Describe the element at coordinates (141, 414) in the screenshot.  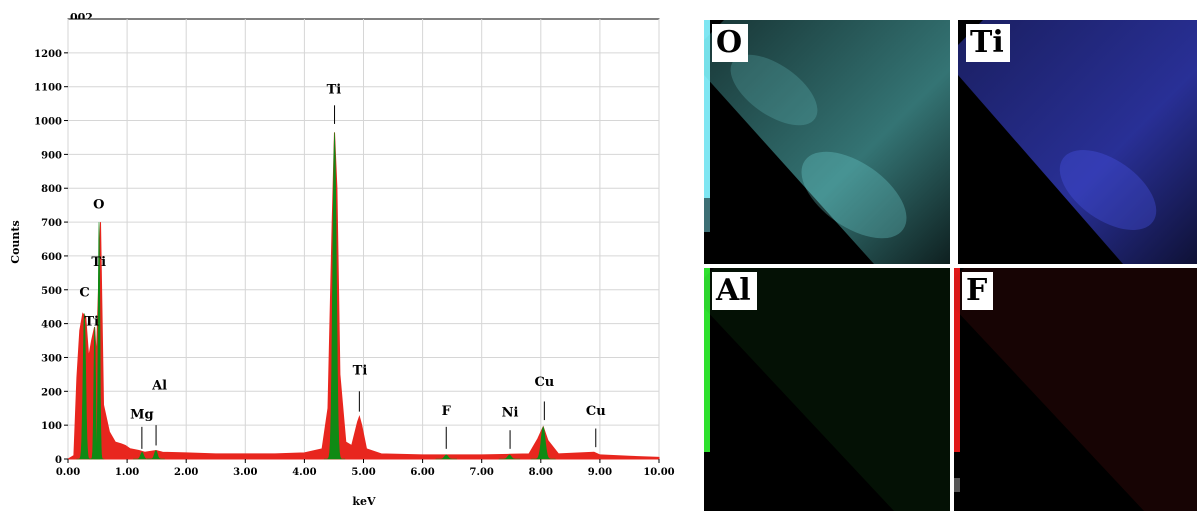
I see `annotation-label: Mg` at that location.